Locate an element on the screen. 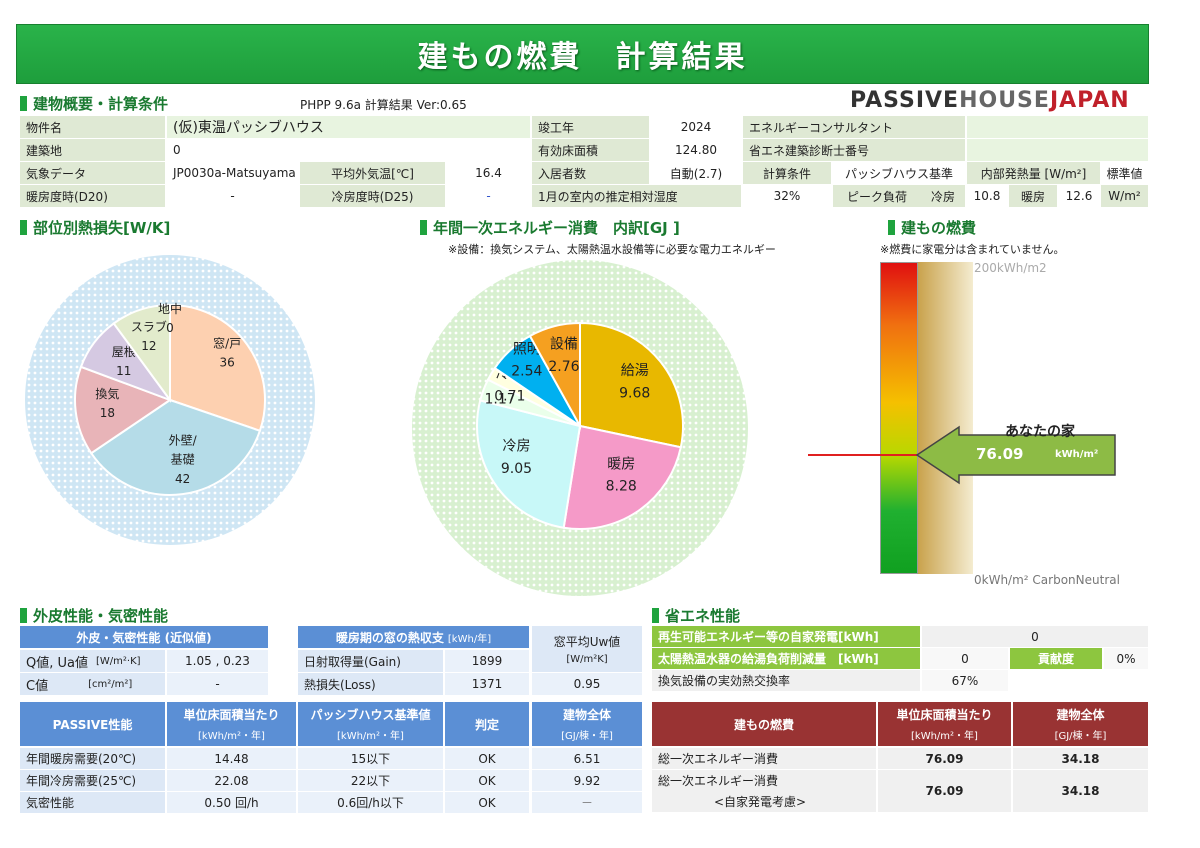  fuel-row2-label: 総一次エネルギー消費 <自家発電考慮> is located at coordinates (764, 791).